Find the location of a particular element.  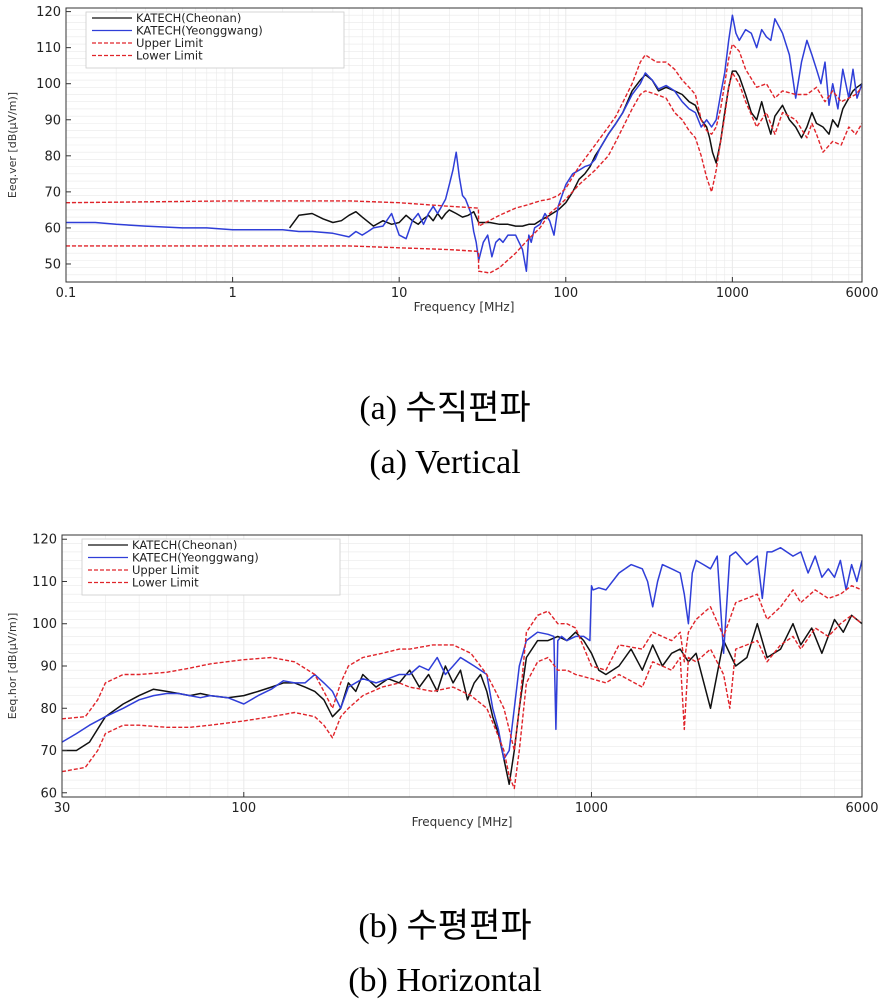

caption-vertical-english: (a) Vertical is located at coordinates (445, 462).